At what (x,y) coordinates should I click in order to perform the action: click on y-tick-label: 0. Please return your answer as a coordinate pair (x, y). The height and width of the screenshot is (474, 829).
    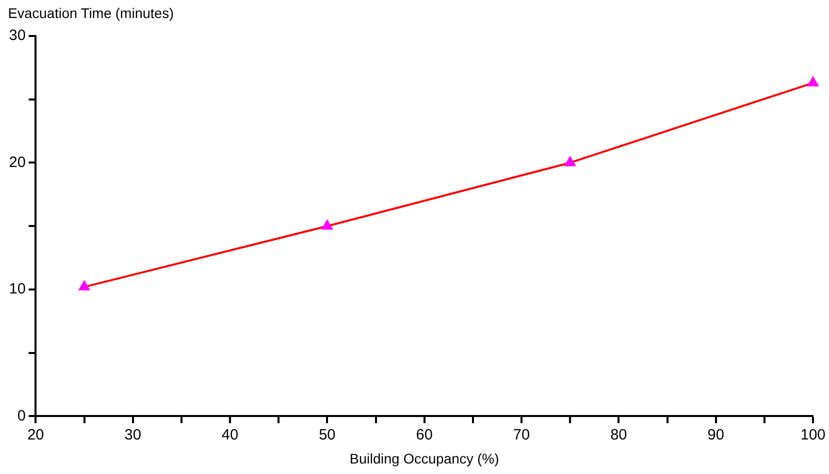
    Looking at the image, I should click on (21, 415).